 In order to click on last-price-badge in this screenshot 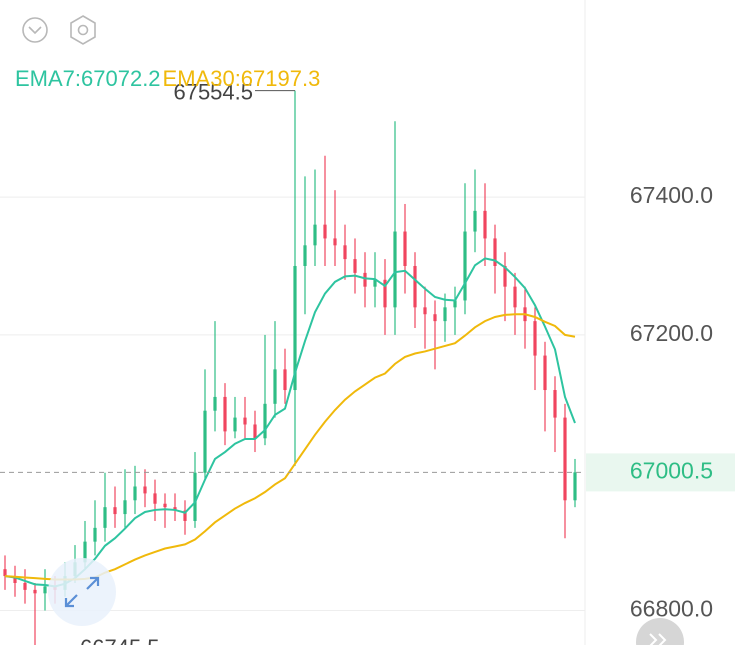, I will do `click(660, 472)`.